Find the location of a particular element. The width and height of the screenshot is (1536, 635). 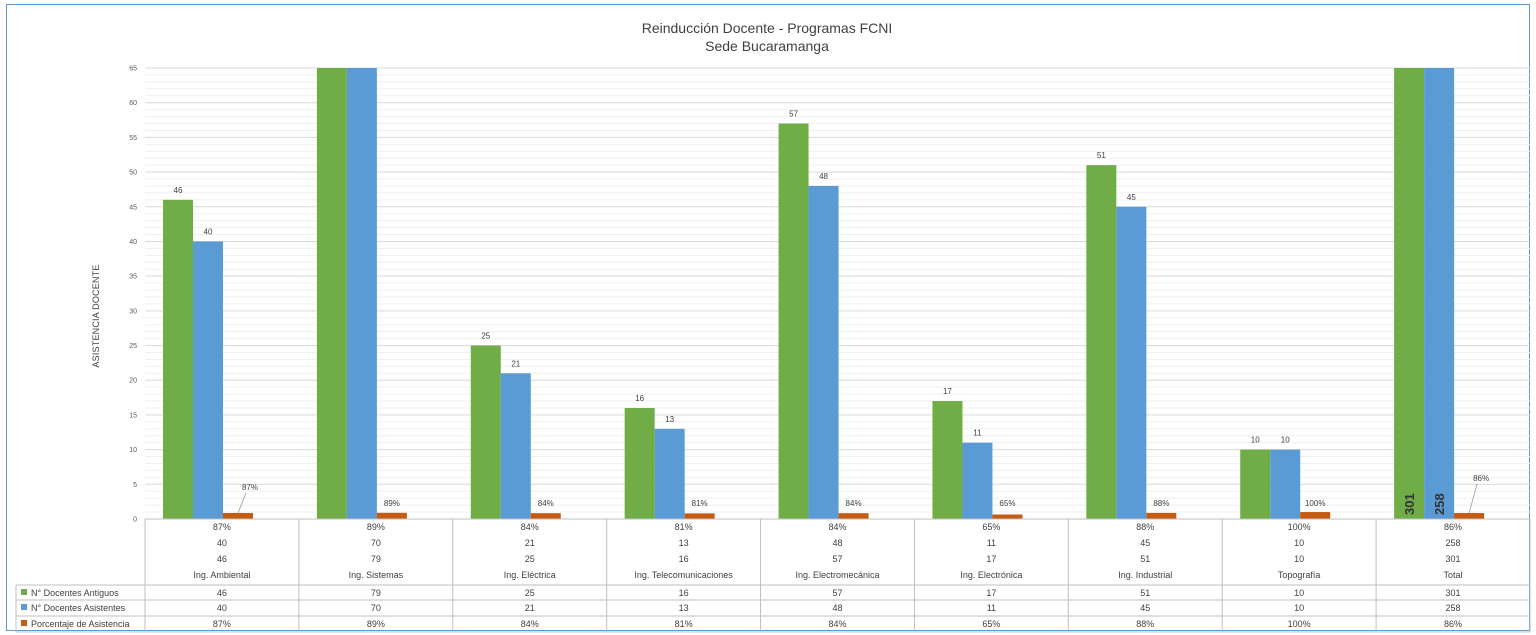

table-legend-cell: 46 is located at coordinates (222, 593).